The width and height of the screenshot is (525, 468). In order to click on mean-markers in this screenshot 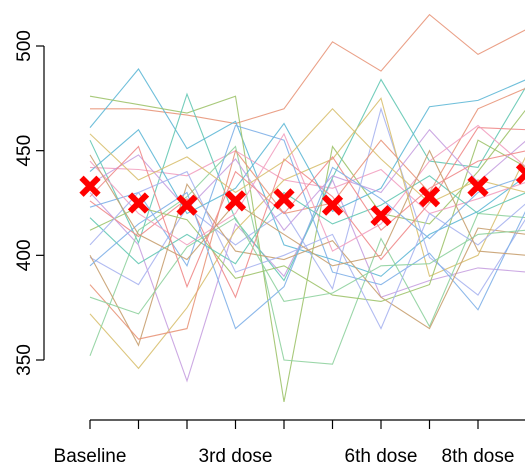, I will do `click(302, 195)`.